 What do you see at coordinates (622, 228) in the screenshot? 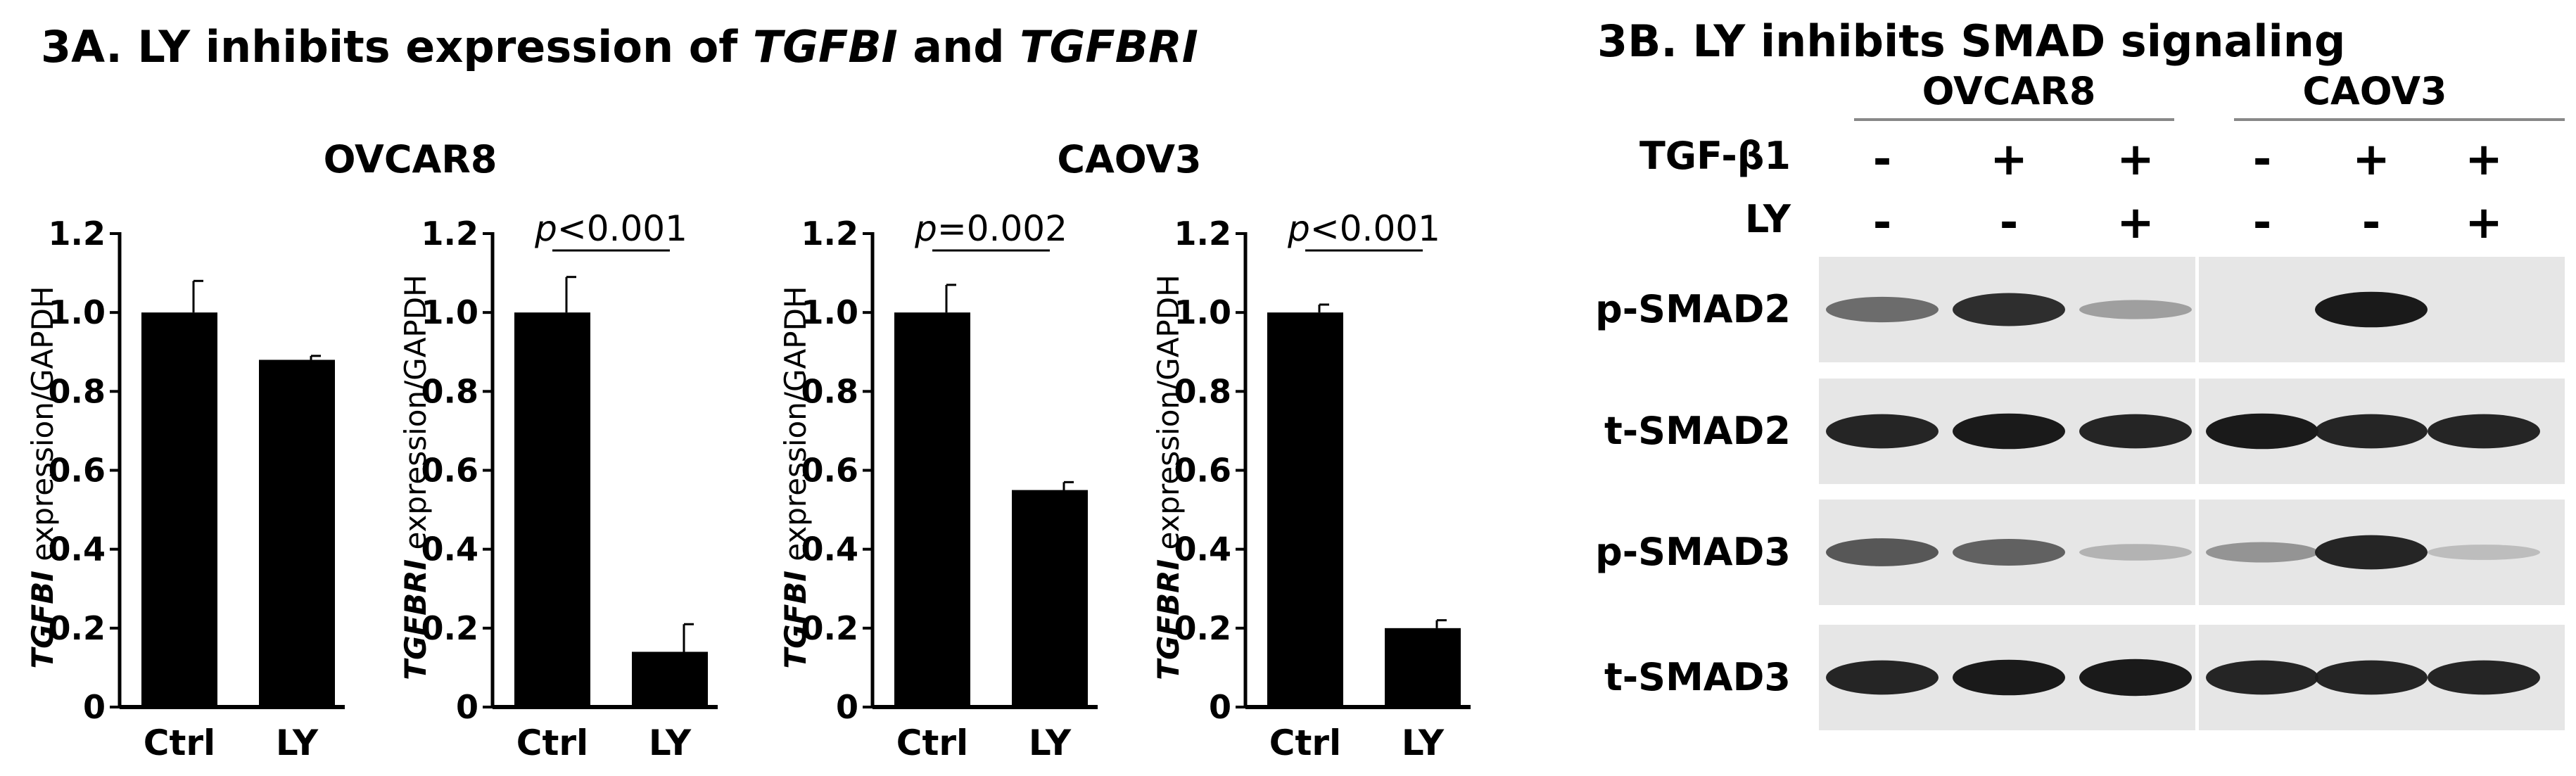
I see `p-value: <0.001` at bounding box center [622, 228].